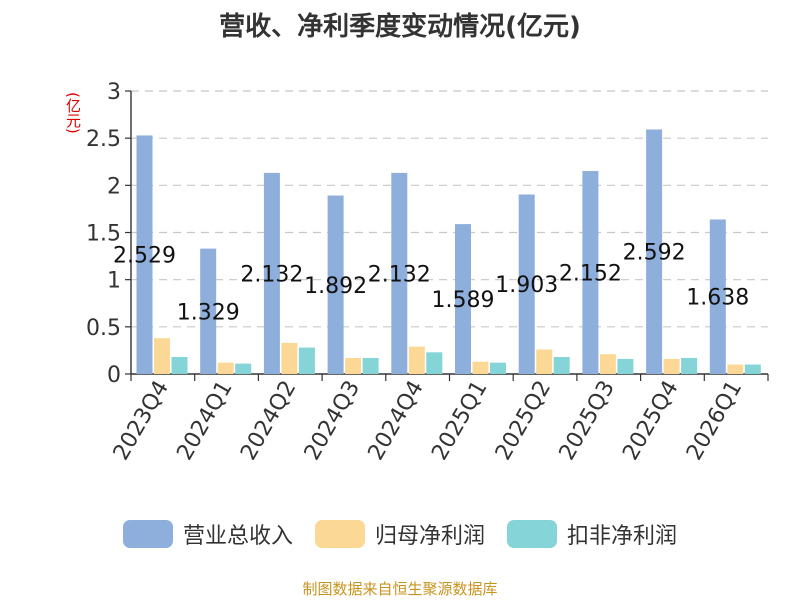  I want to click on data-label: 1.903, so click(526, 285).